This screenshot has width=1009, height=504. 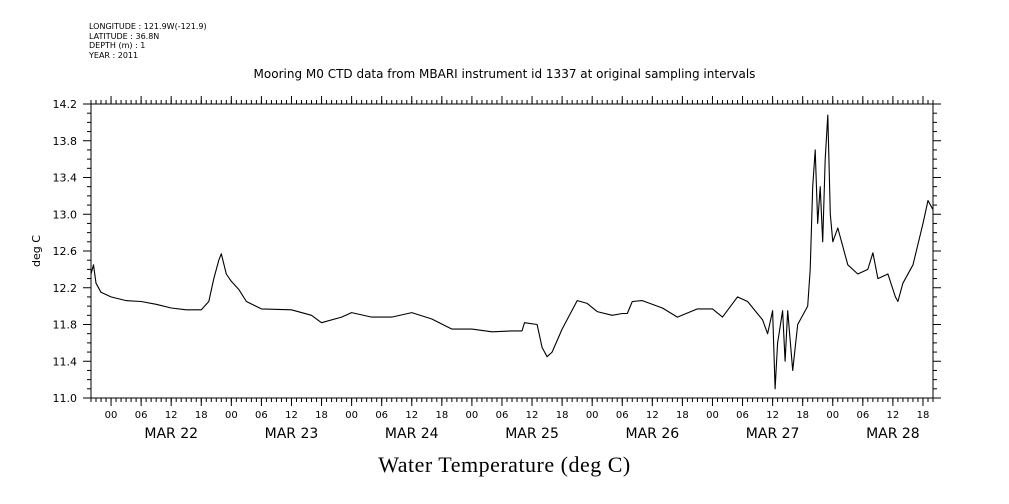 I want to click on x-day-label: MAR 26, so click(x=653, y=434).